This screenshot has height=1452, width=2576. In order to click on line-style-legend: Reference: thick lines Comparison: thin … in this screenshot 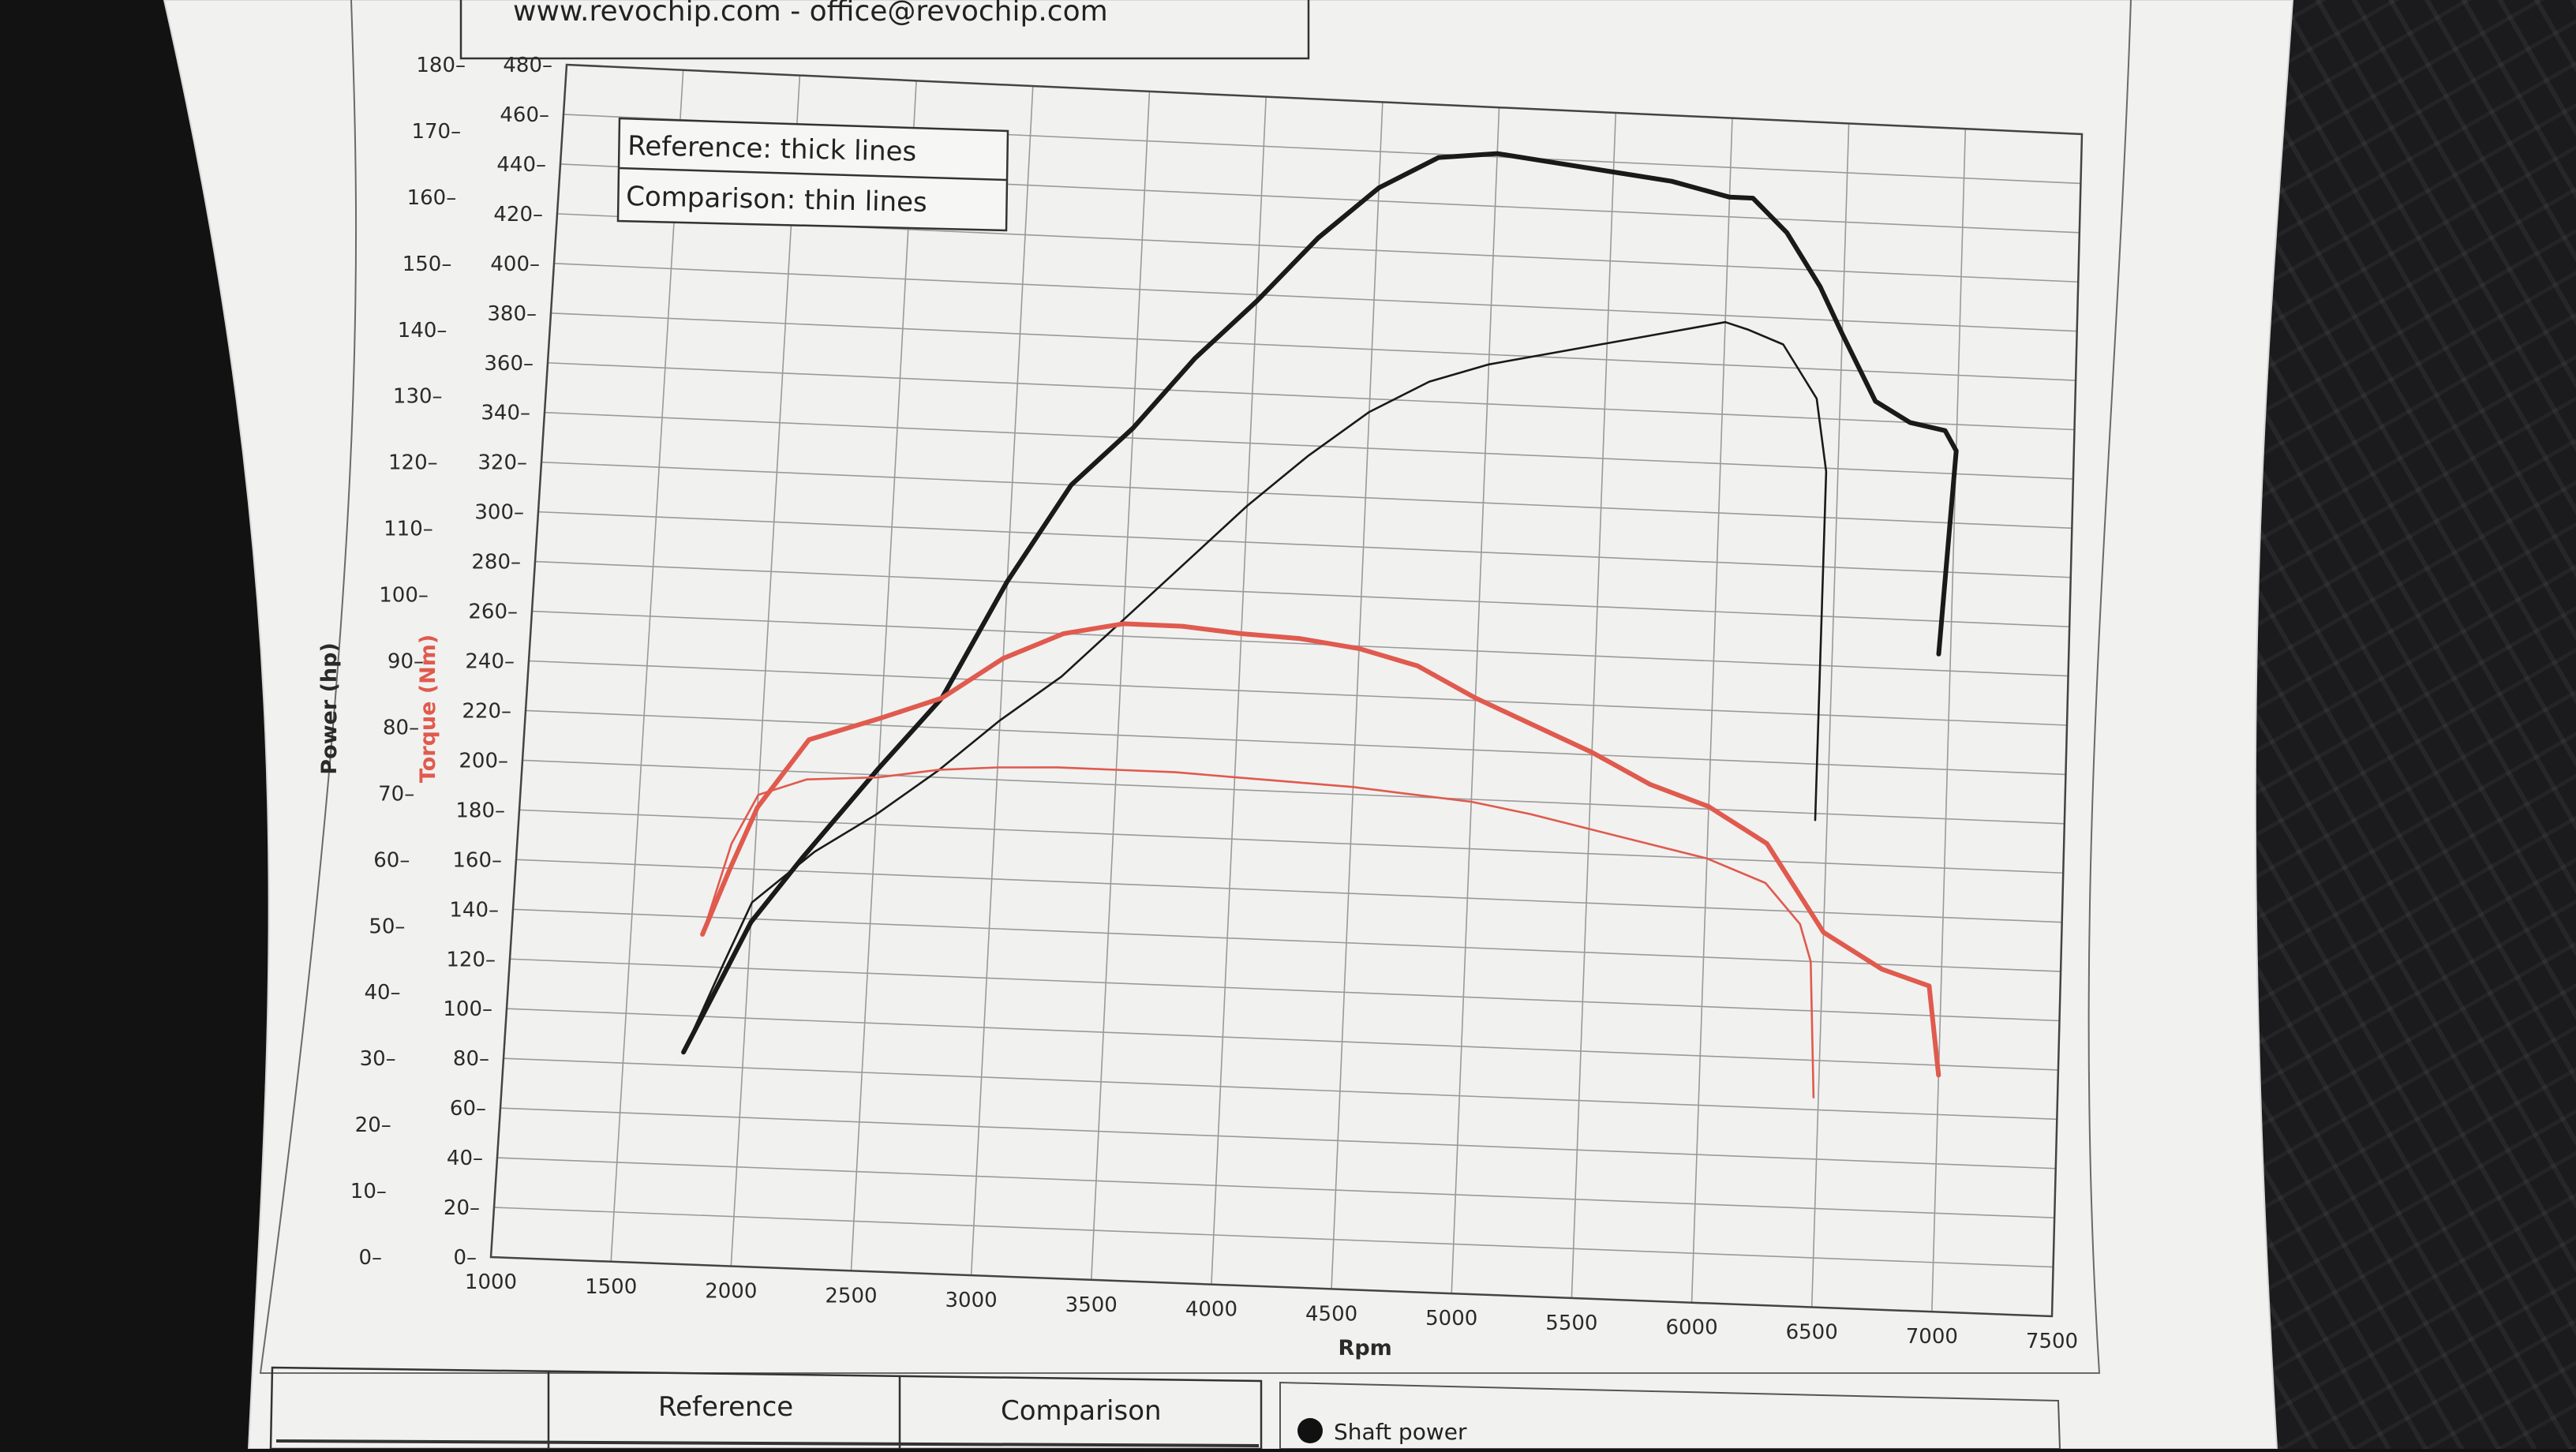, I will do `click(812, 174)`.